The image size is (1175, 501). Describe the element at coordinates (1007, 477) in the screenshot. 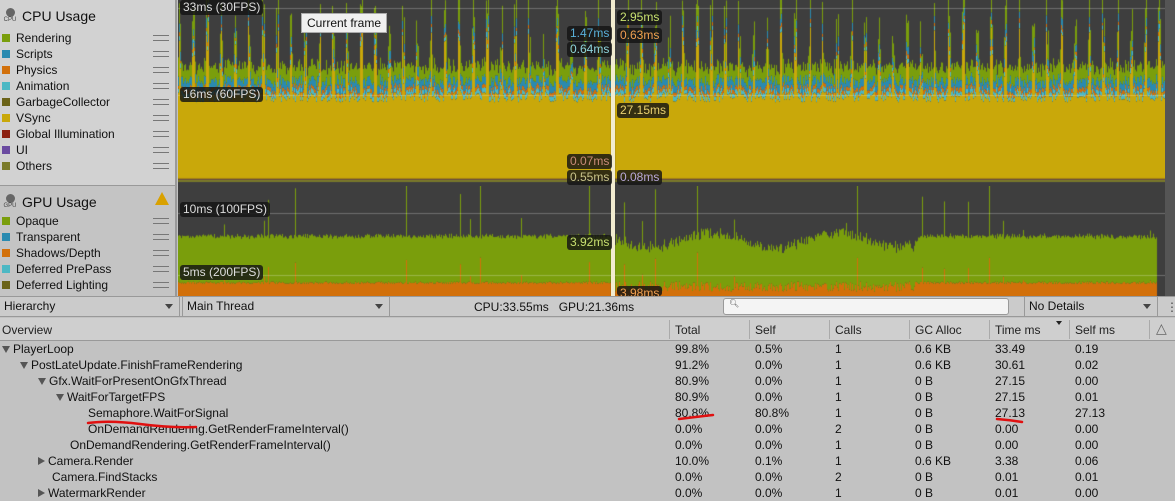

I see `row-time-ms: 0.01` at that location.